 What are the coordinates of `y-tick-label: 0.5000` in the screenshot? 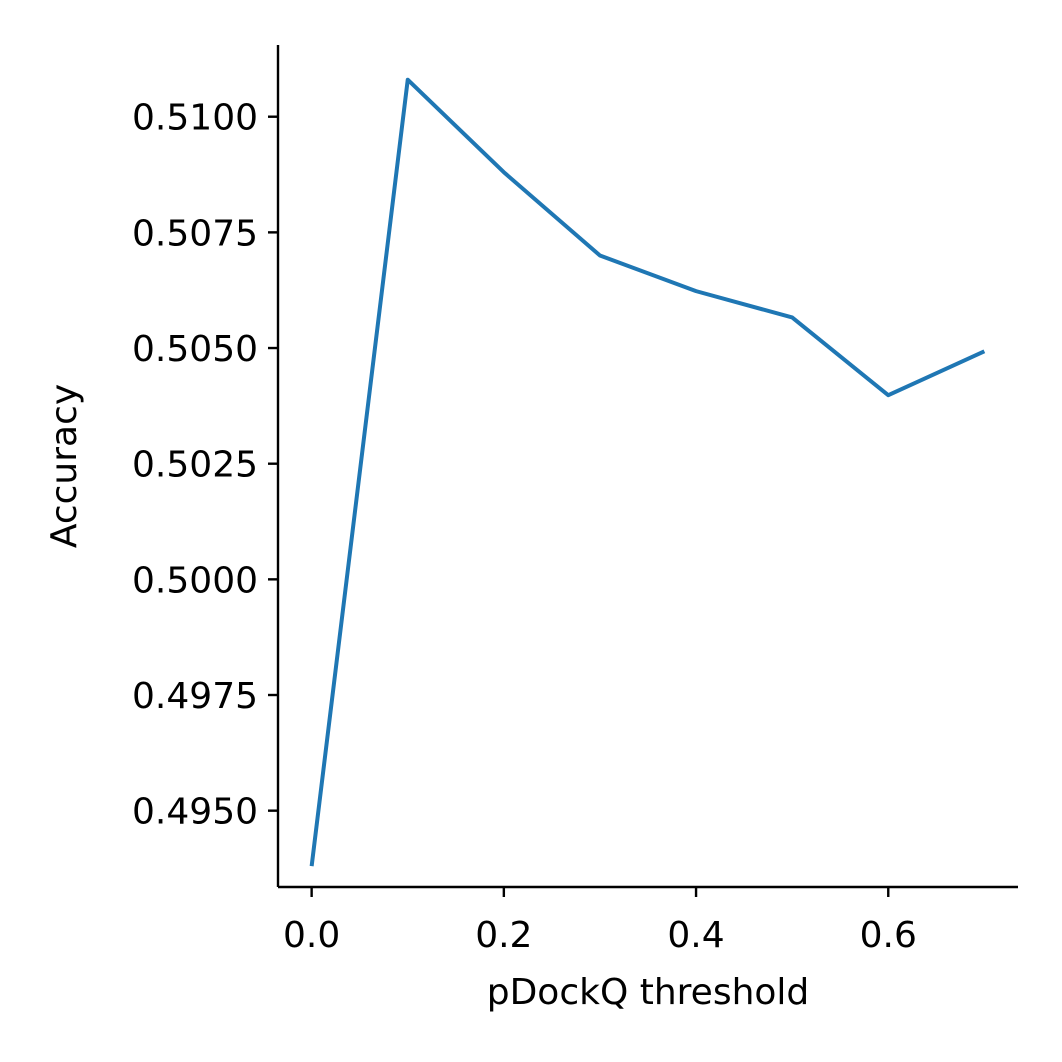 It's located at (195, 580).